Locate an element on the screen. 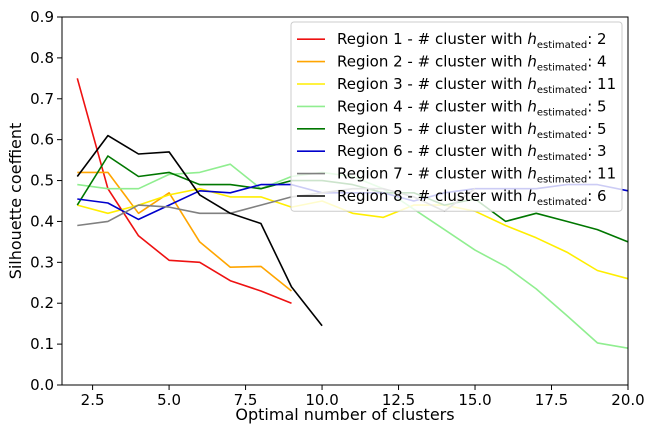  legend-label-region-2: Region 2 - # cluster with hestimated: 4 is located at coordinates (472, 63).